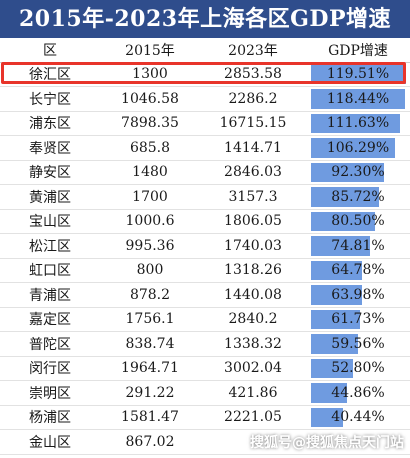 The image size is (410, 458). I want to click on table-row: 嘉定区 1756.1 2840.2 61.73%, so click(205, 319).